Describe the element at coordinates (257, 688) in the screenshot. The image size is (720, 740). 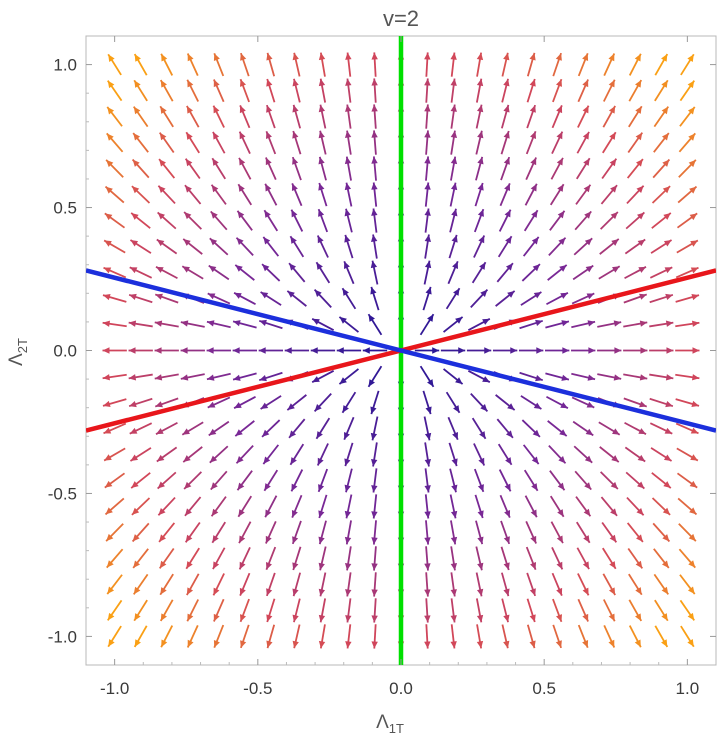
I see `x-tick-label: -0.5` at that location.